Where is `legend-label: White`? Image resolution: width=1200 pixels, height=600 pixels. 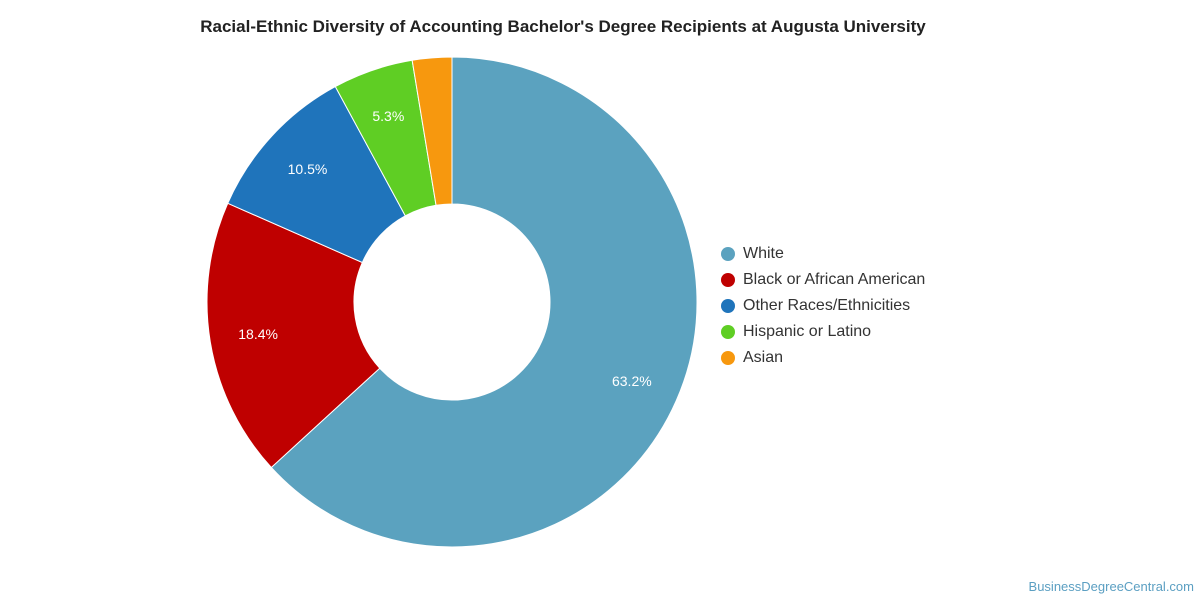 legend-label: White is located at coordinates (763, 253).